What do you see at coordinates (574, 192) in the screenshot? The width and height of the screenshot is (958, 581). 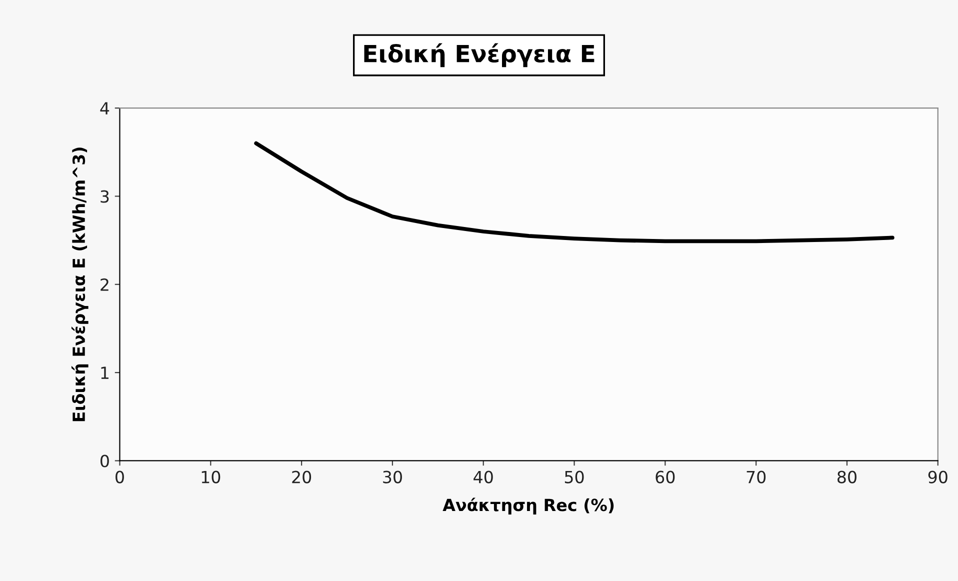 I see `line-series` at bounding box center [574, 192].